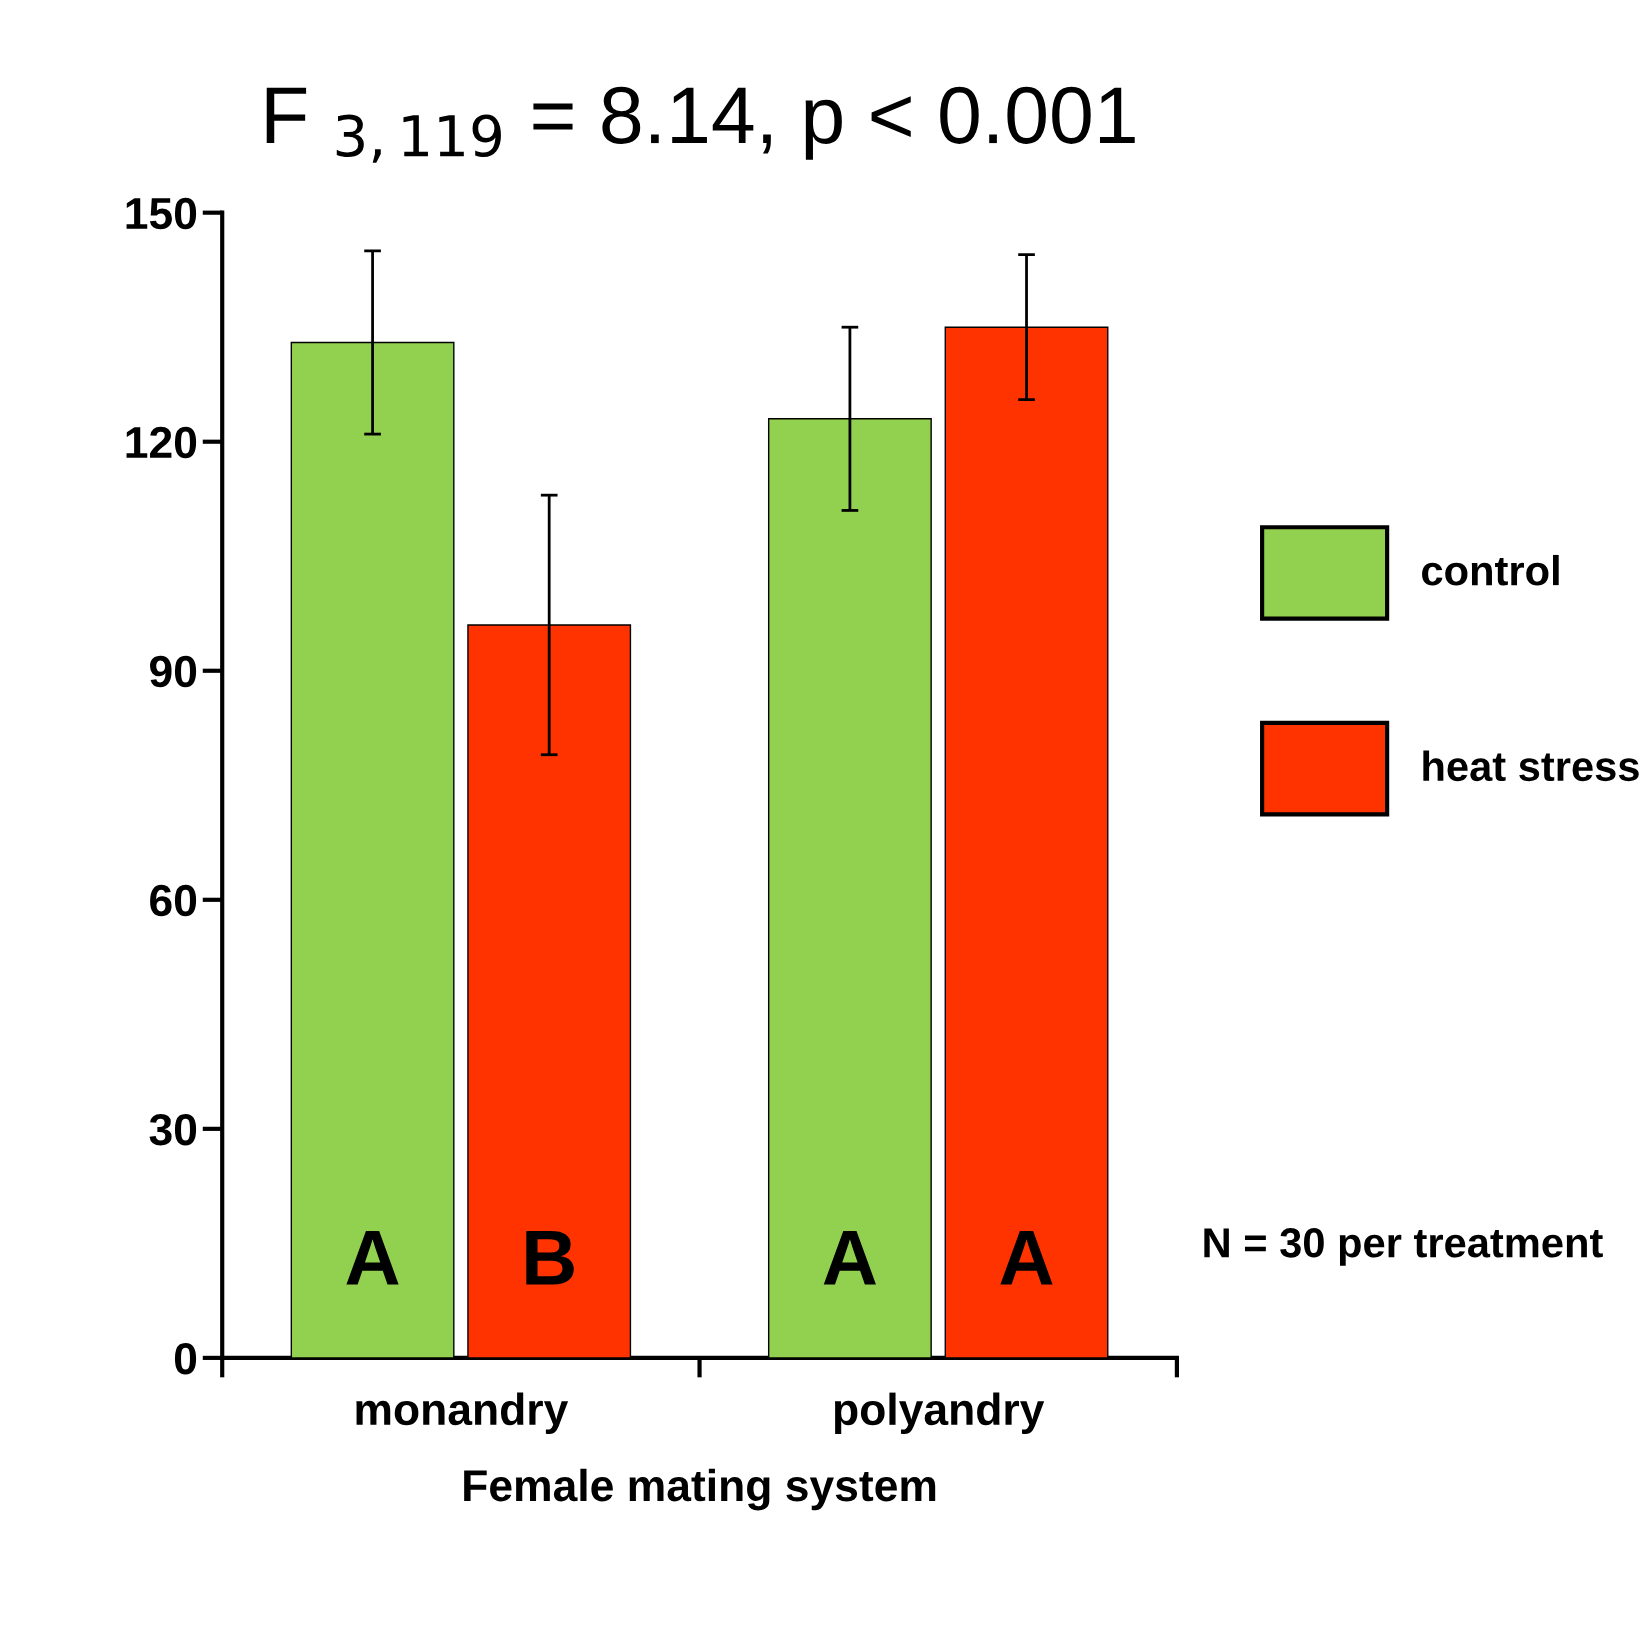 The height and width of the screenshot is (1636, 1646). I want to click on legend-label: heat stress, so click(1531, 766).